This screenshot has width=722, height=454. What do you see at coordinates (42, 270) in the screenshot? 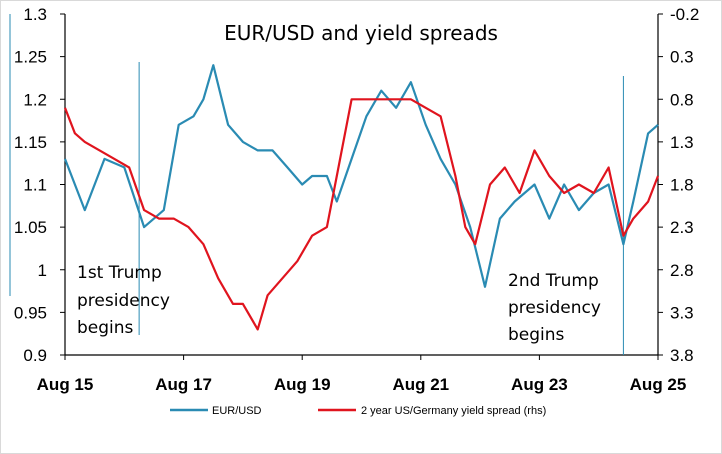
I see `left-tick-label: 1` at bounding box center [42, 270].